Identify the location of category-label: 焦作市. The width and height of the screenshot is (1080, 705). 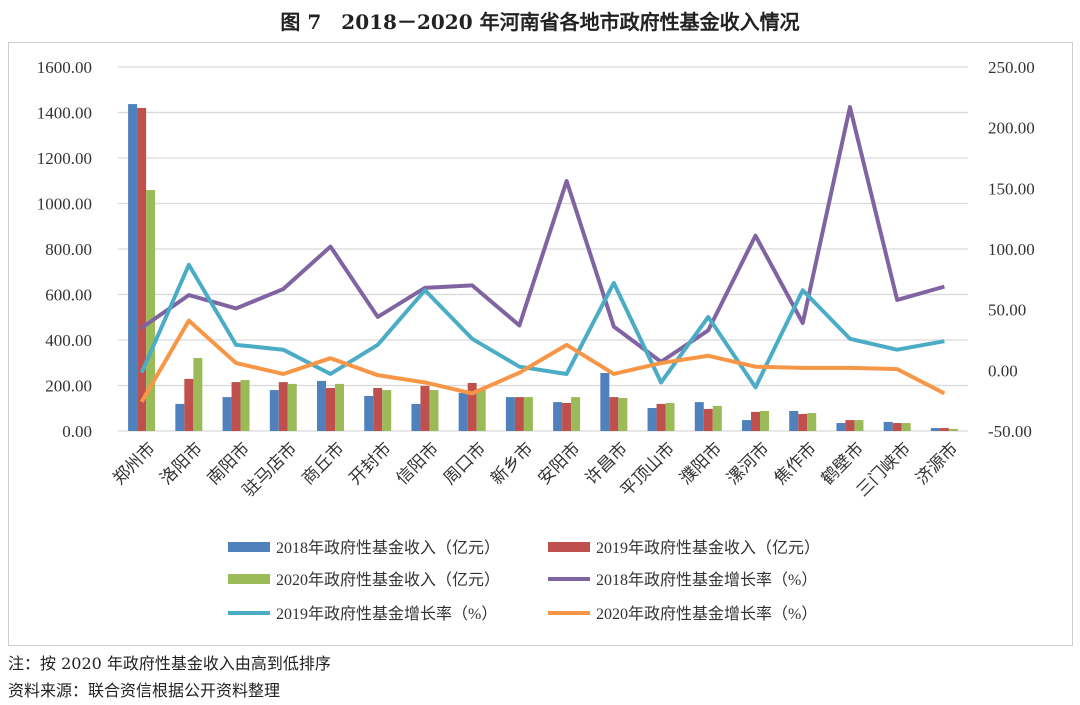
(794, 463).